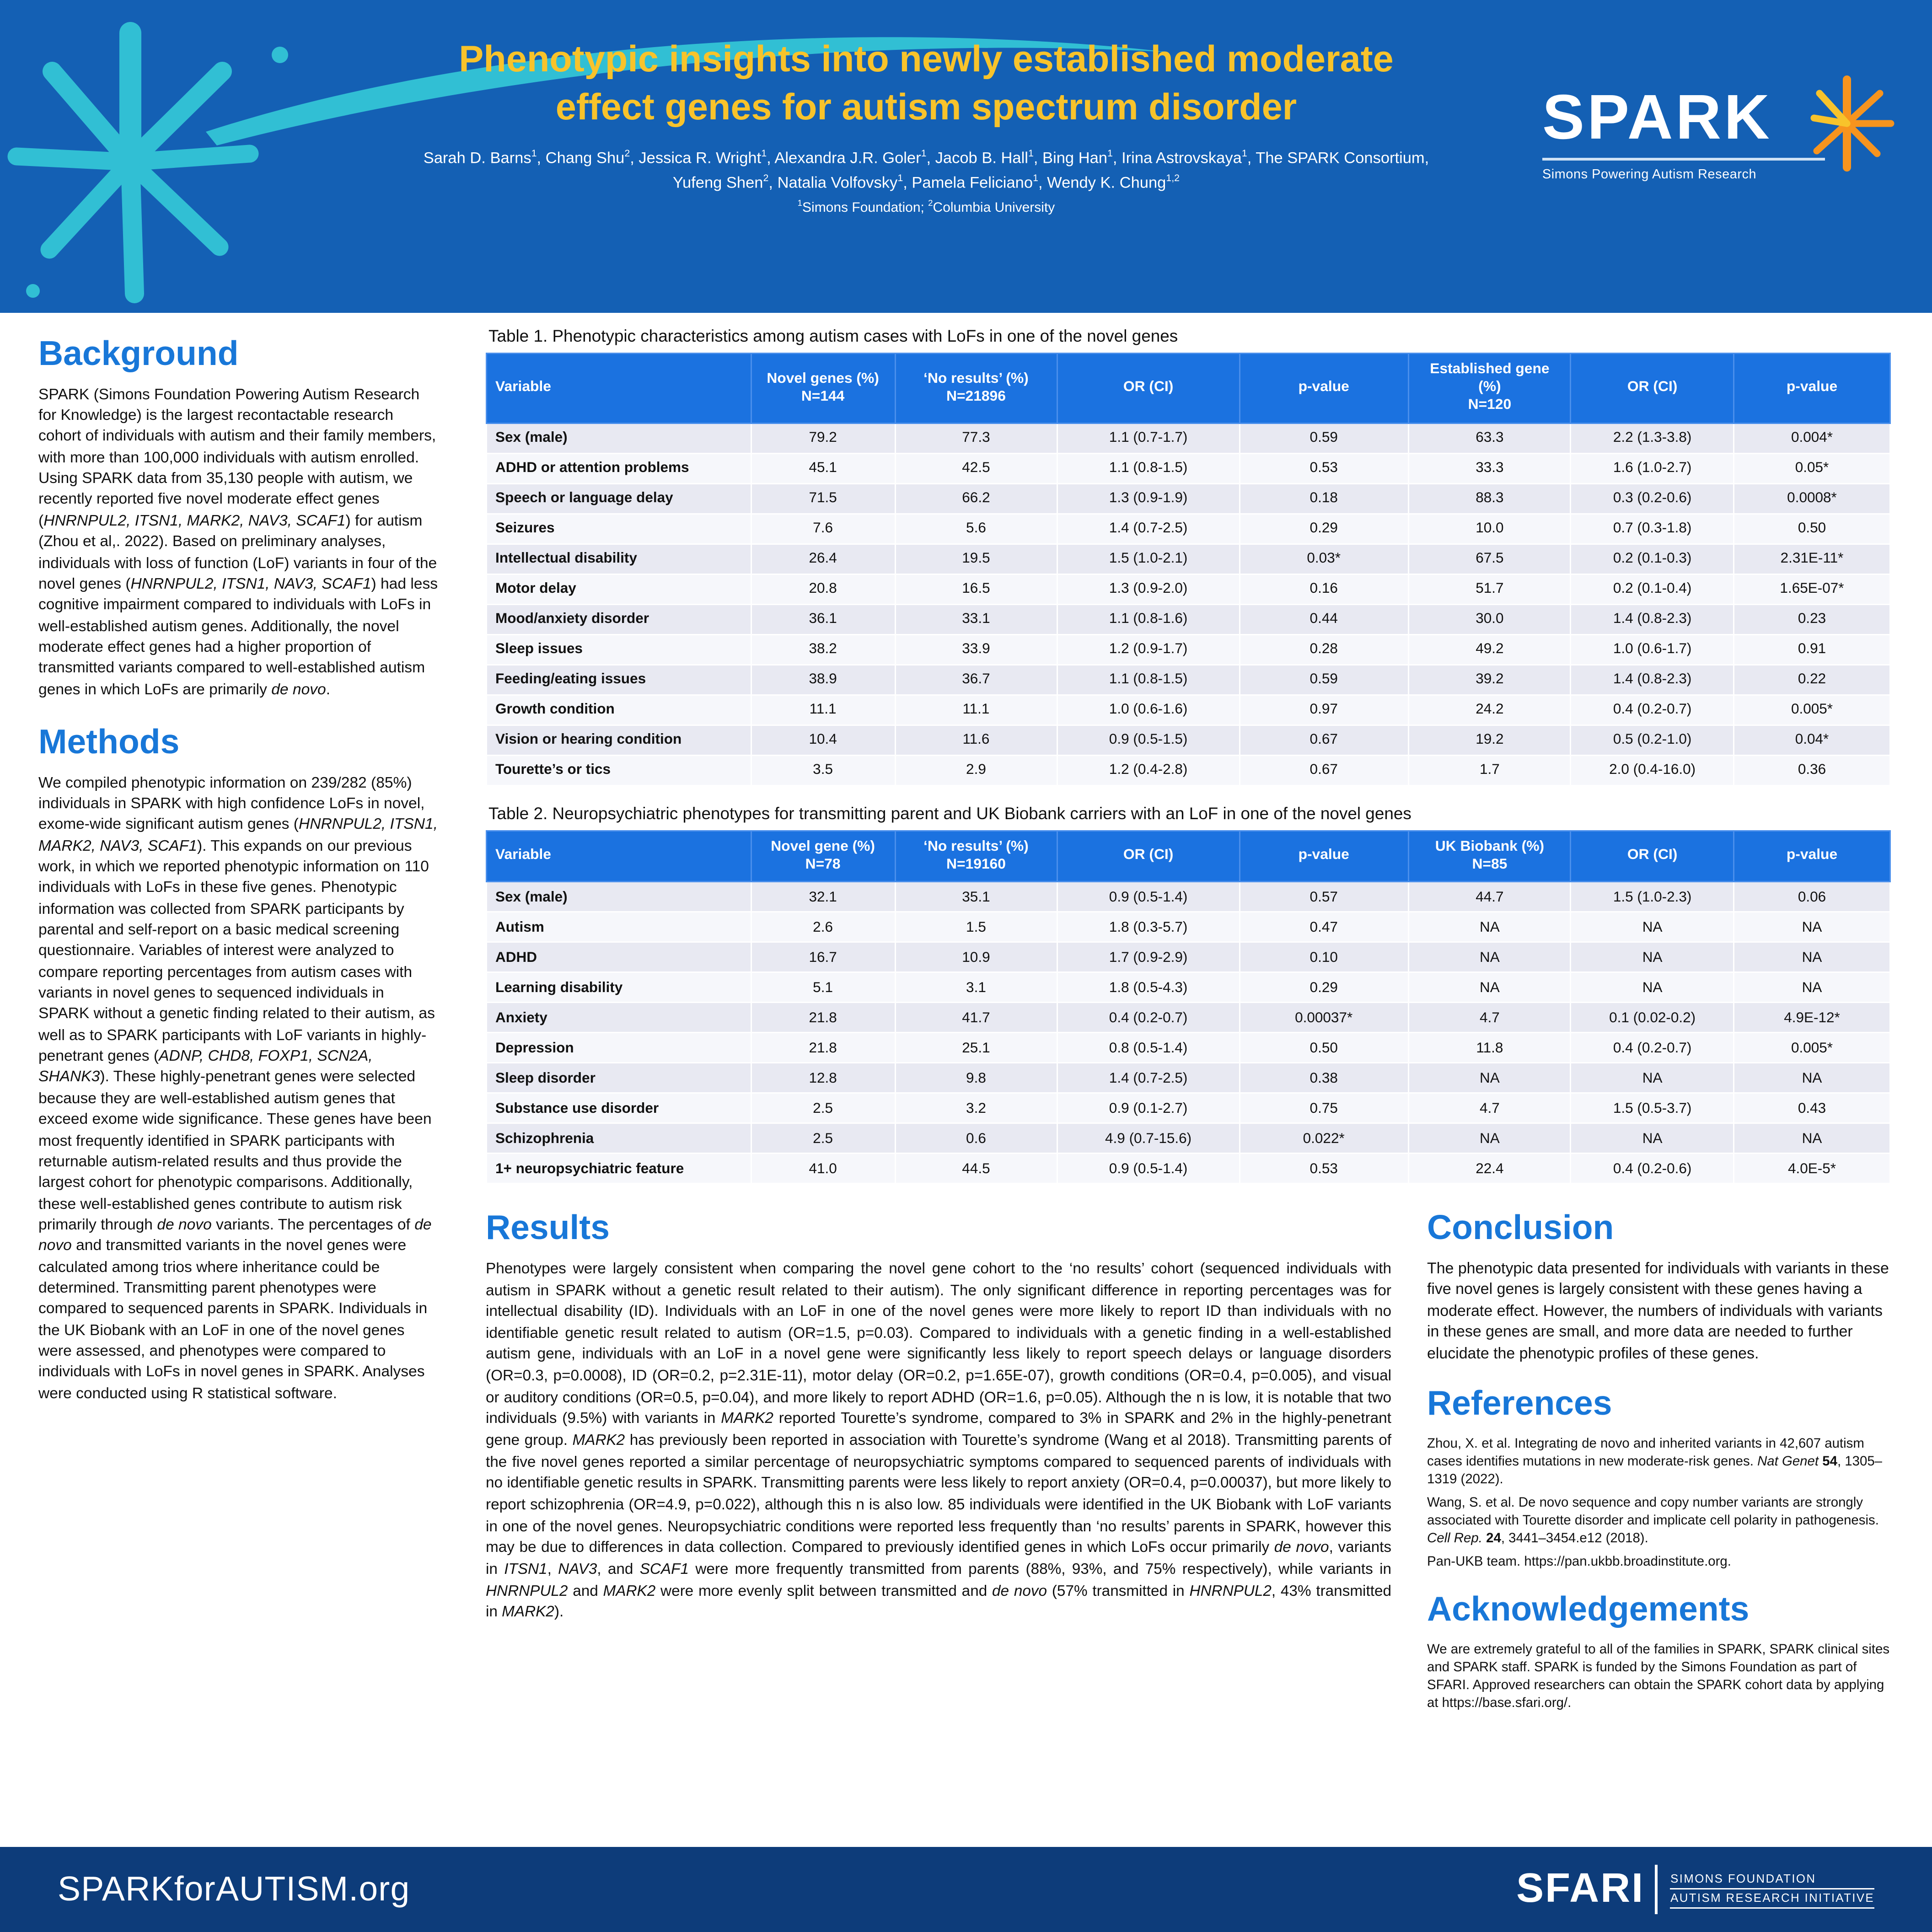  I want to click on value-cell: 0.4 (0.2-0.7), so click(1652, 1048).